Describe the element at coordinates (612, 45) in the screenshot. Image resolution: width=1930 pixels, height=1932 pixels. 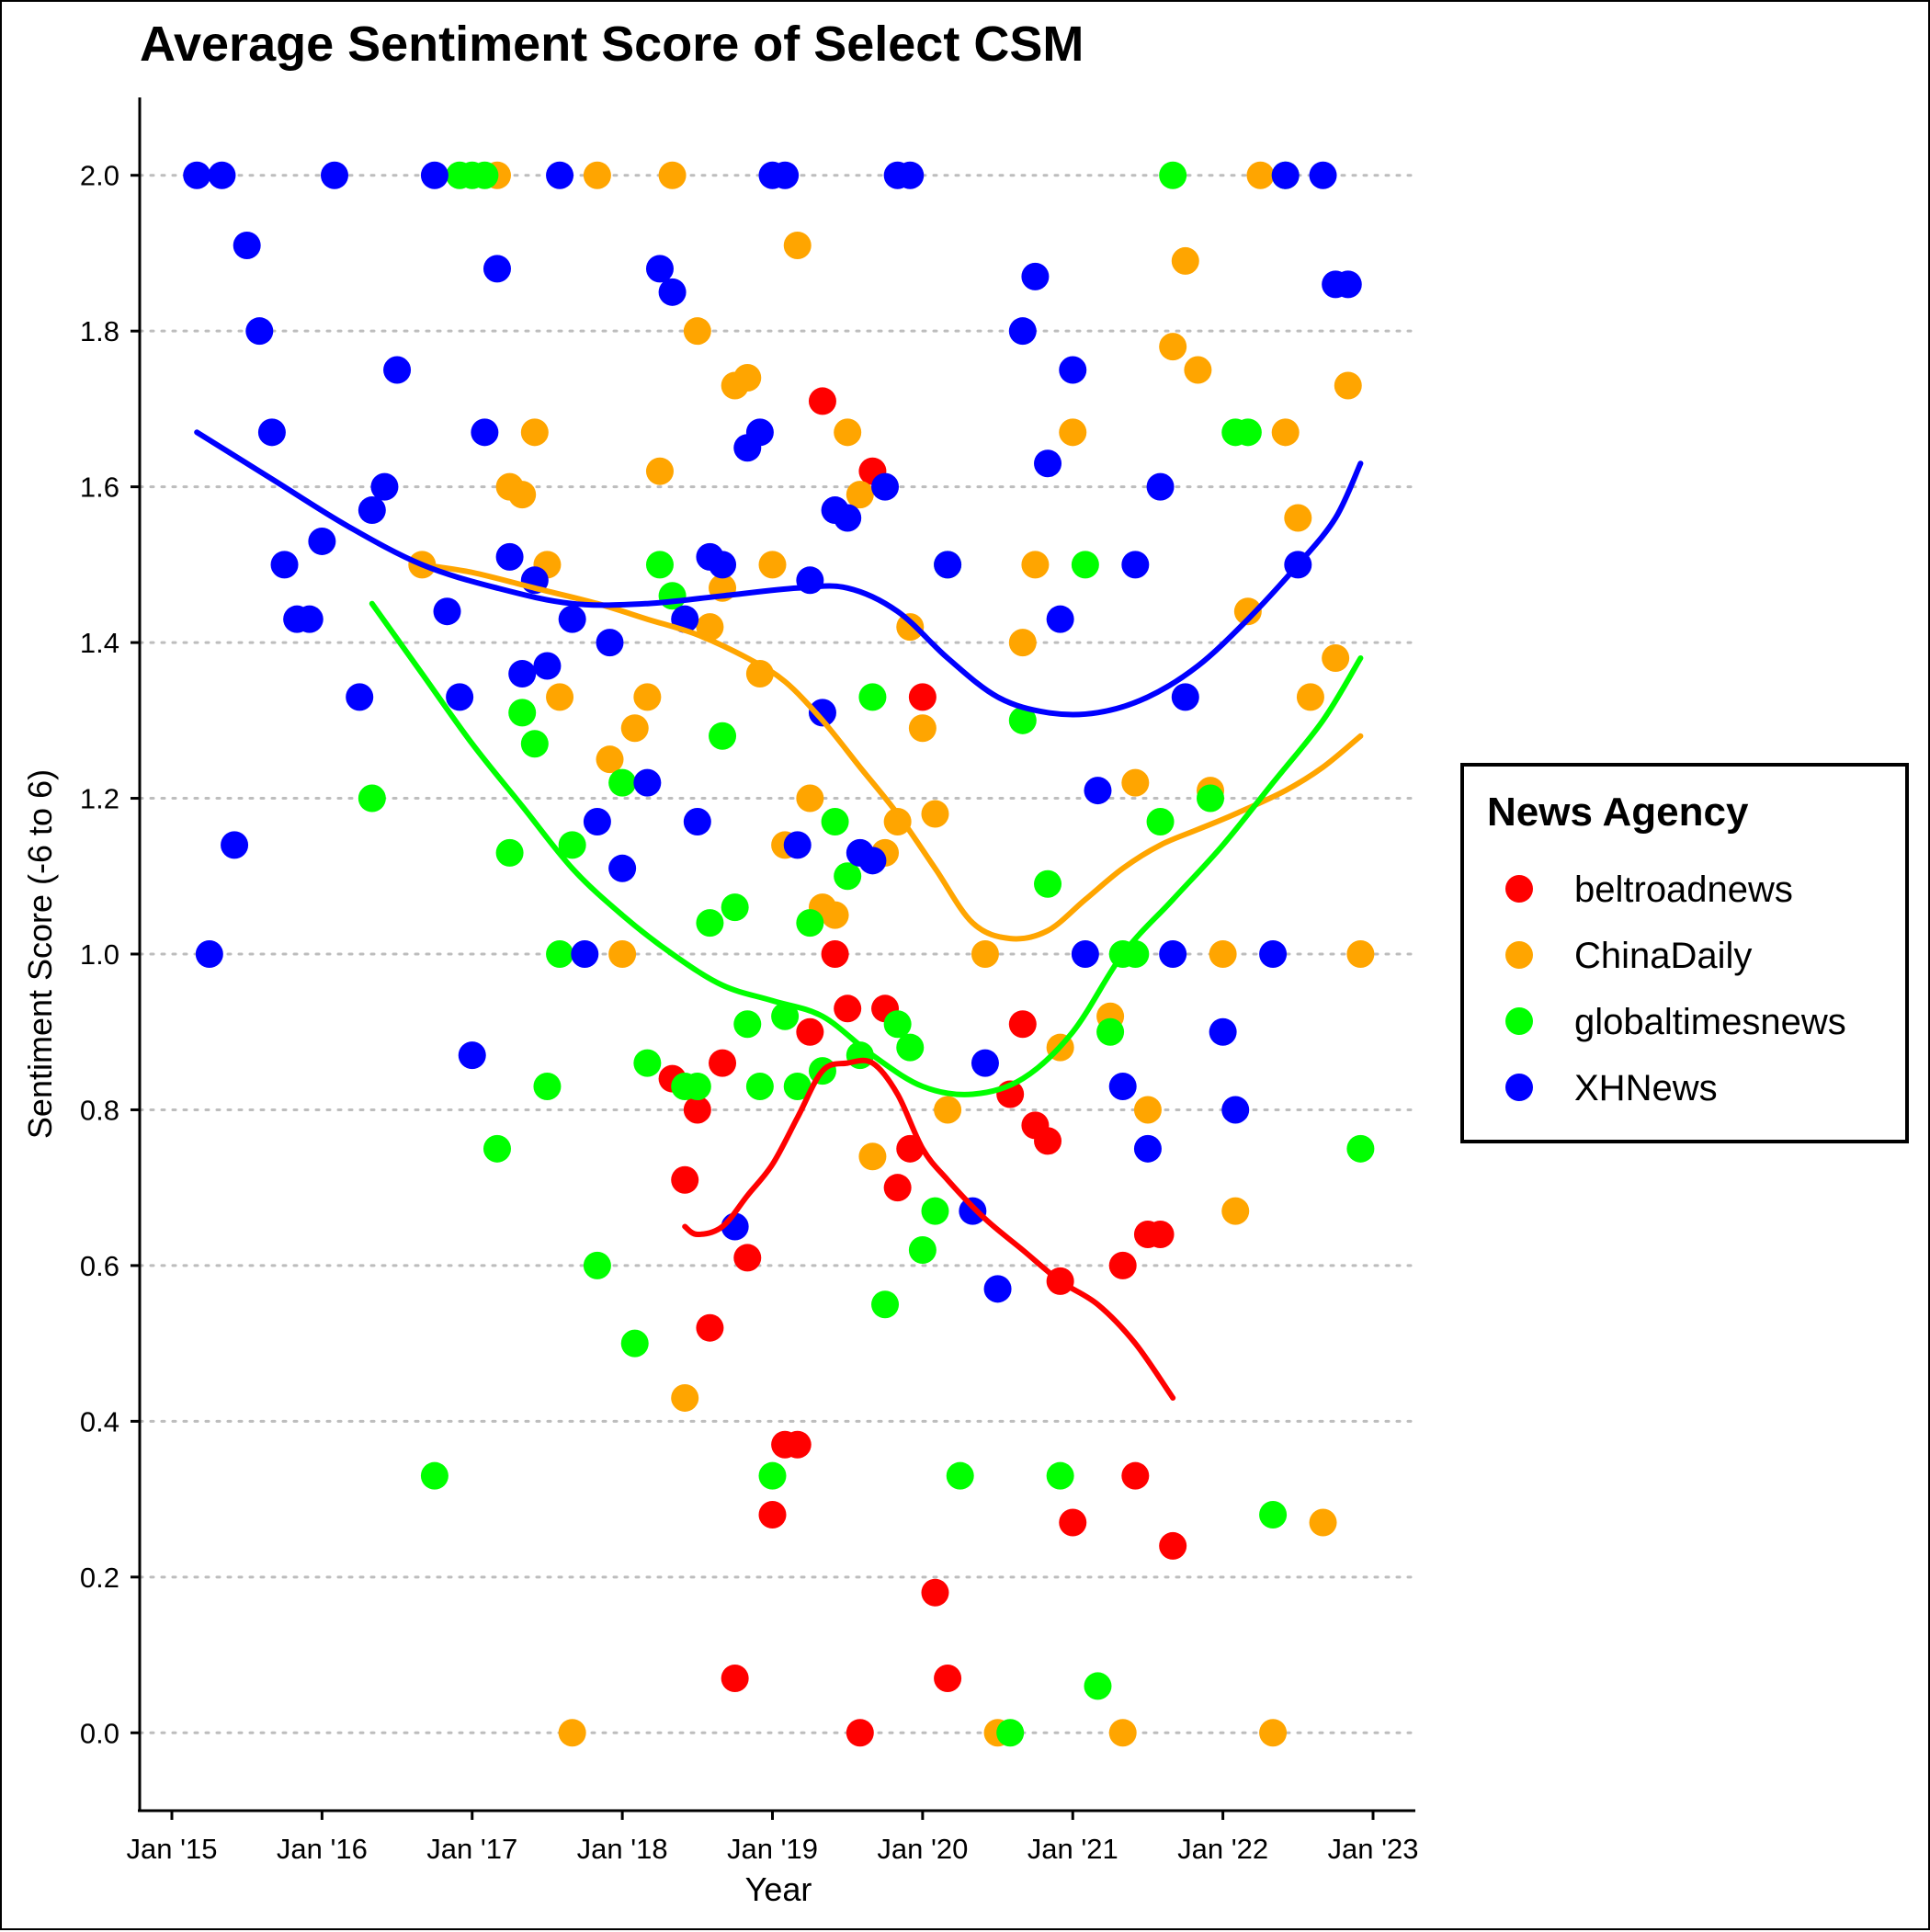
I see `chart-title: Average Sentiment Score of Select CSM` at that location.